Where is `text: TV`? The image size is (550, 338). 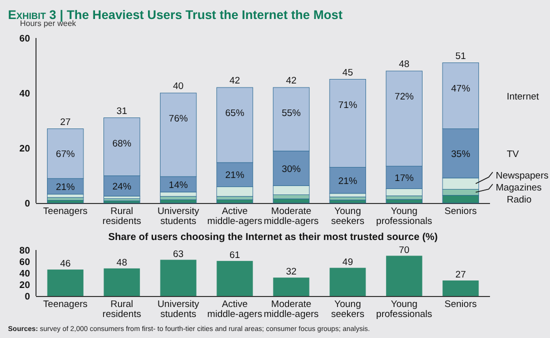 text: TV is located at coordinates (513, 154).